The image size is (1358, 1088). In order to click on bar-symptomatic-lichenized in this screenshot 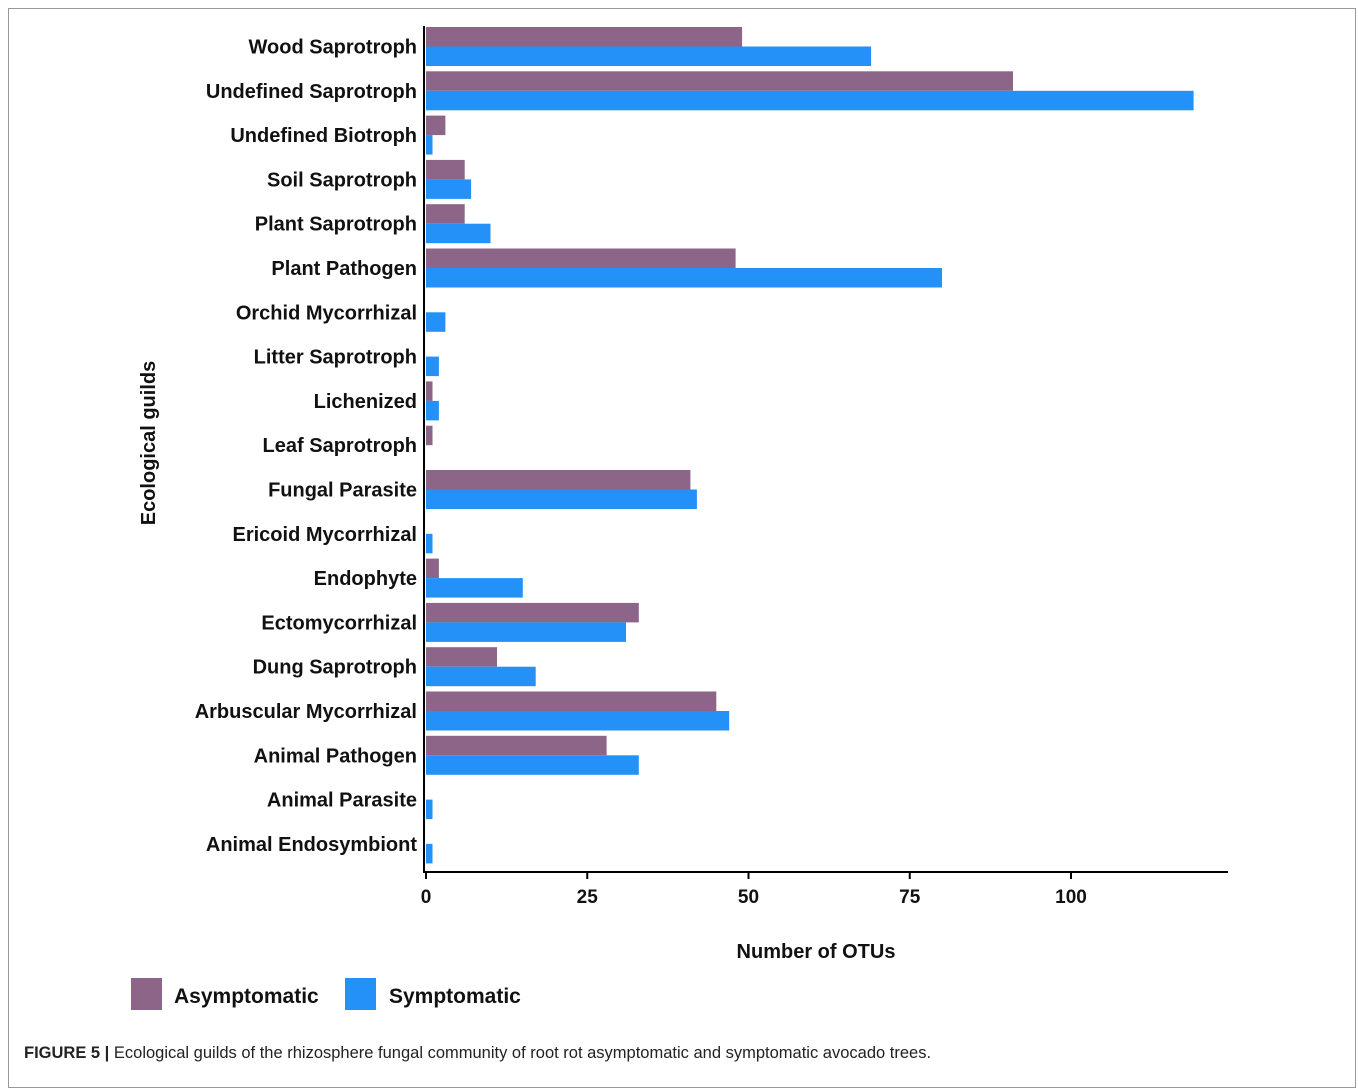, I will do `click(432, 410)`.